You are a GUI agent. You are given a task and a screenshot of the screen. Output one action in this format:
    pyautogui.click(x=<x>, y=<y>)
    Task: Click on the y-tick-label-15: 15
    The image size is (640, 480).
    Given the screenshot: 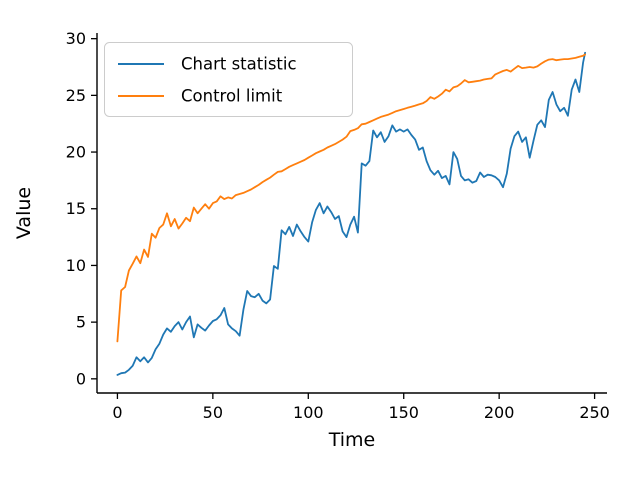 What is the action you would take?
    pyautogui.click(x=76, y=208)
    